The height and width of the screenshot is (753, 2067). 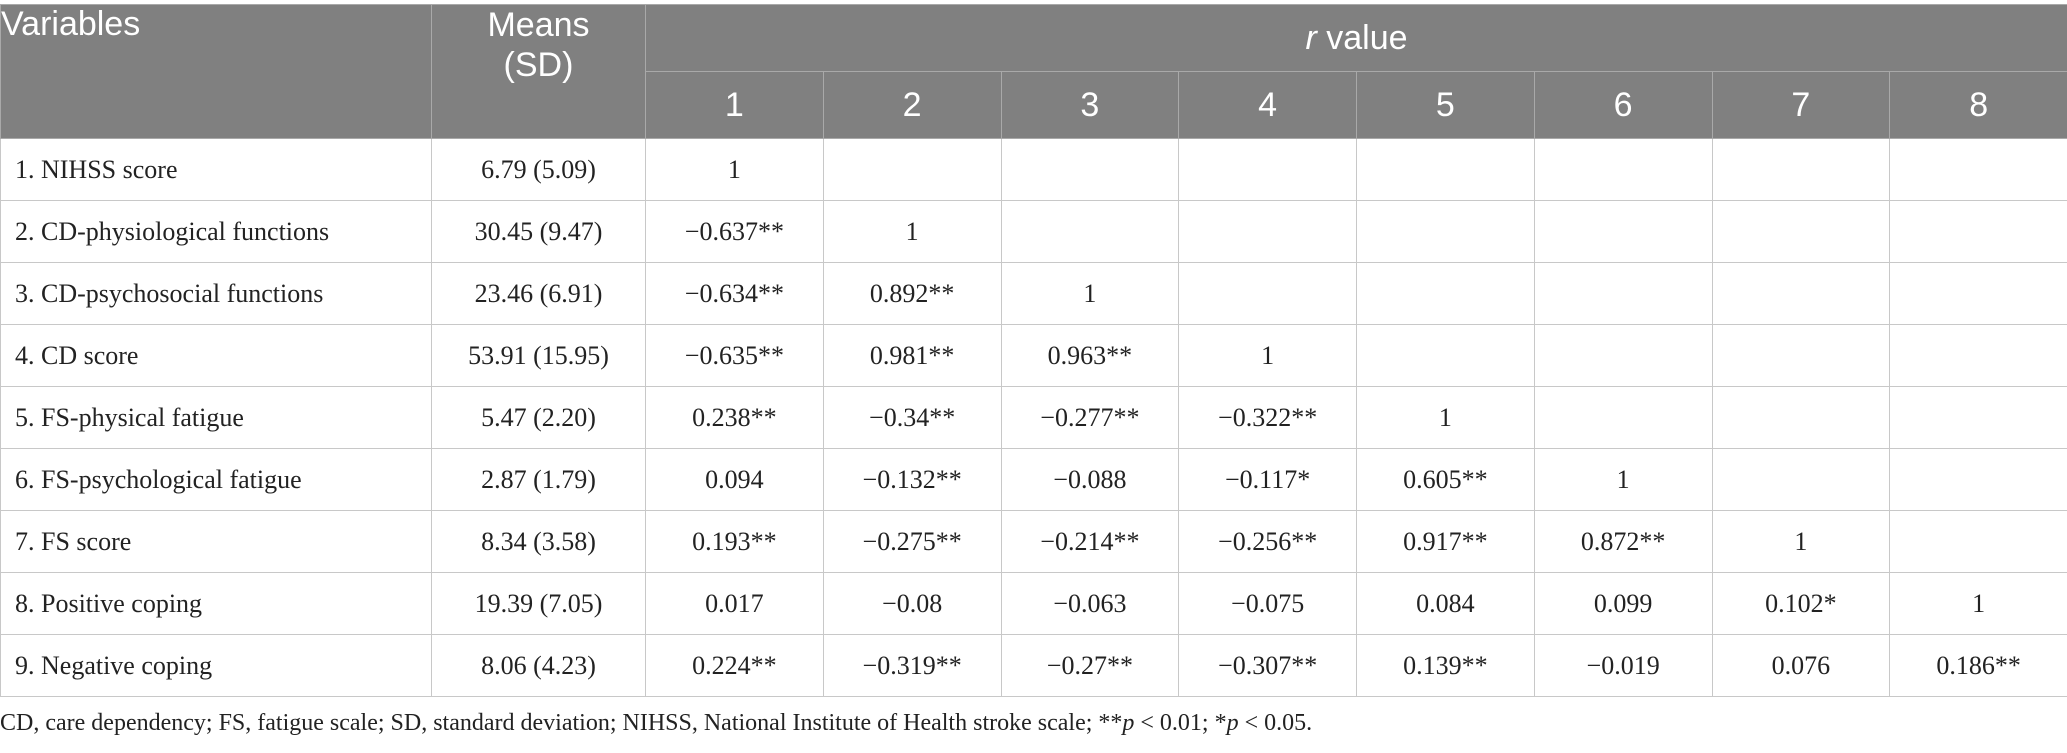 What do you see at coordinates (912, 665) in the screenshot?
I see `correlation-cell: −0.319**` at bounding box center [912, 665].